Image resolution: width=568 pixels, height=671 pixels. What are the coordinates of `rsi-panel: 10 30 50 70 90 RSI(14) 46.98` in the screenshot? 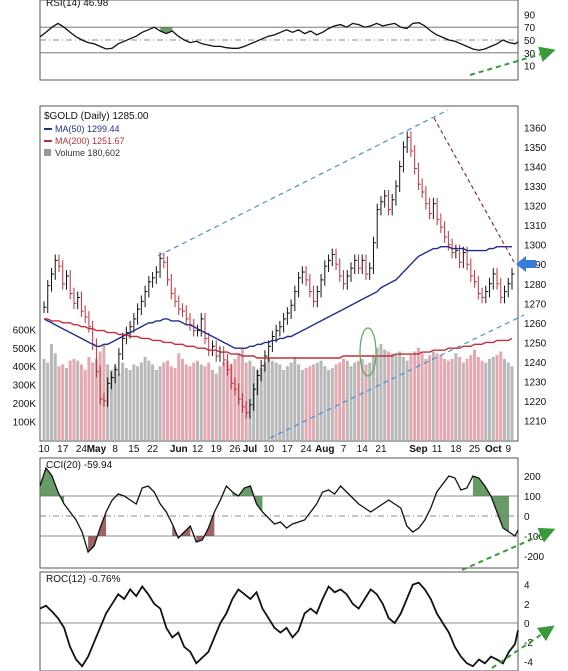 It's located at (297, 40).